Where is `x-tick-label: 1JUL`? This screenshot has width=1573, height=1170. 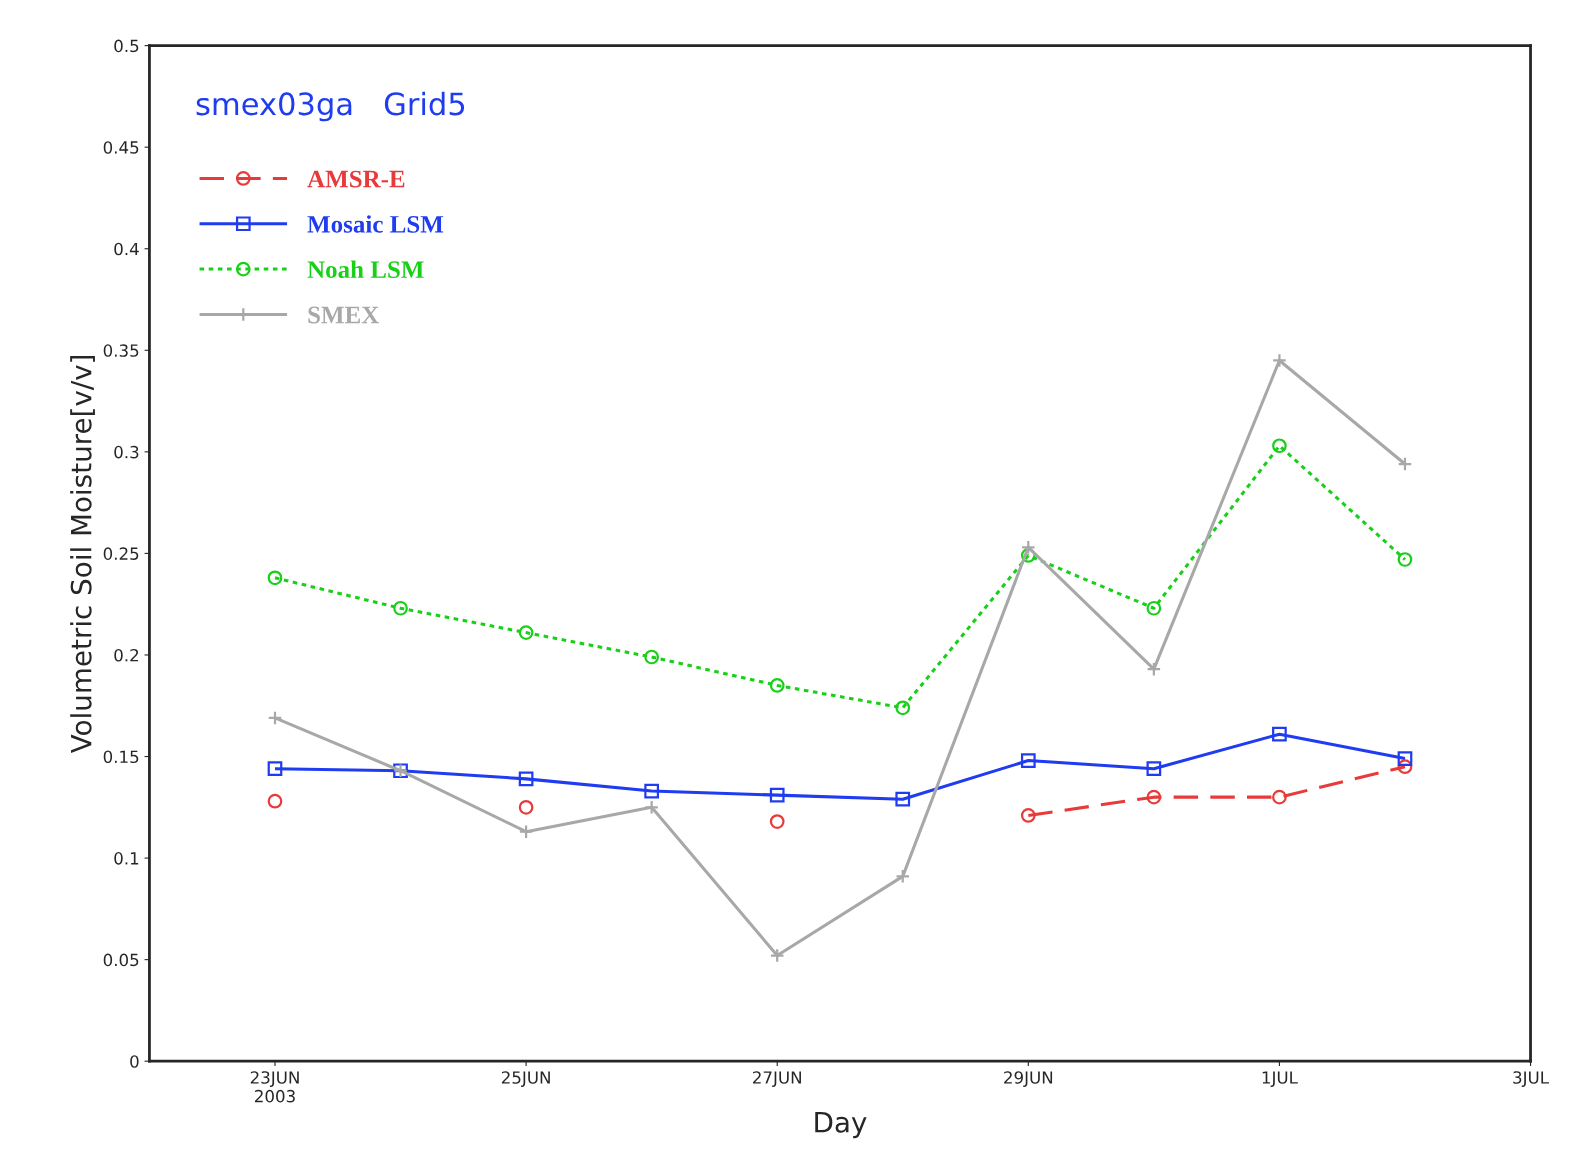
x-tick-label: 1JUL is located at coordinates (1280, 1079).